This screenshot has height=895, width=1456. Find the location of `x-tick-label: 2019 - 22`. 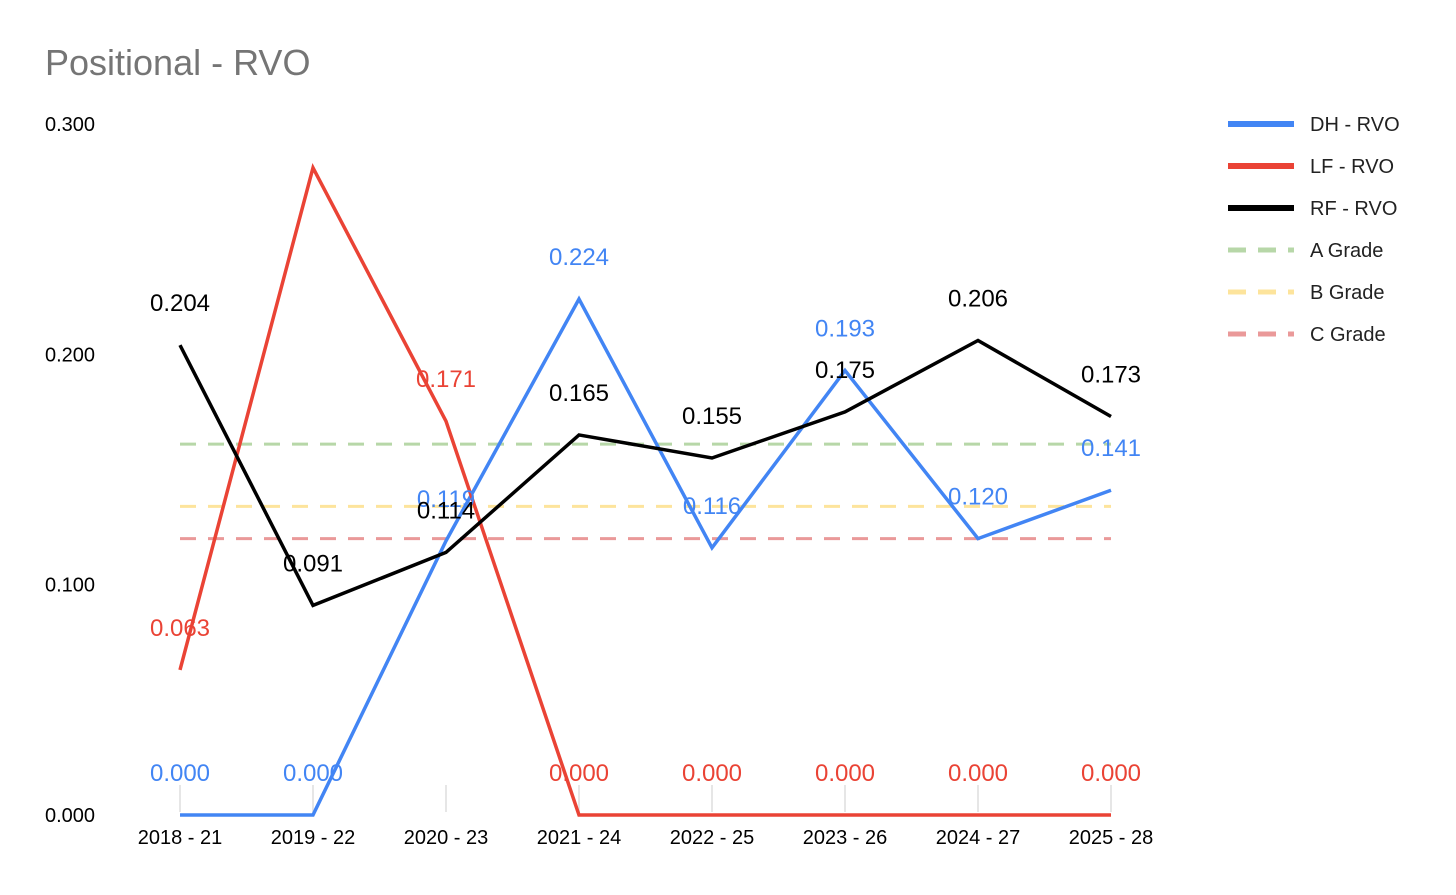

x-tick-label: 2019 - 22 is located at coordinates (313, 838).